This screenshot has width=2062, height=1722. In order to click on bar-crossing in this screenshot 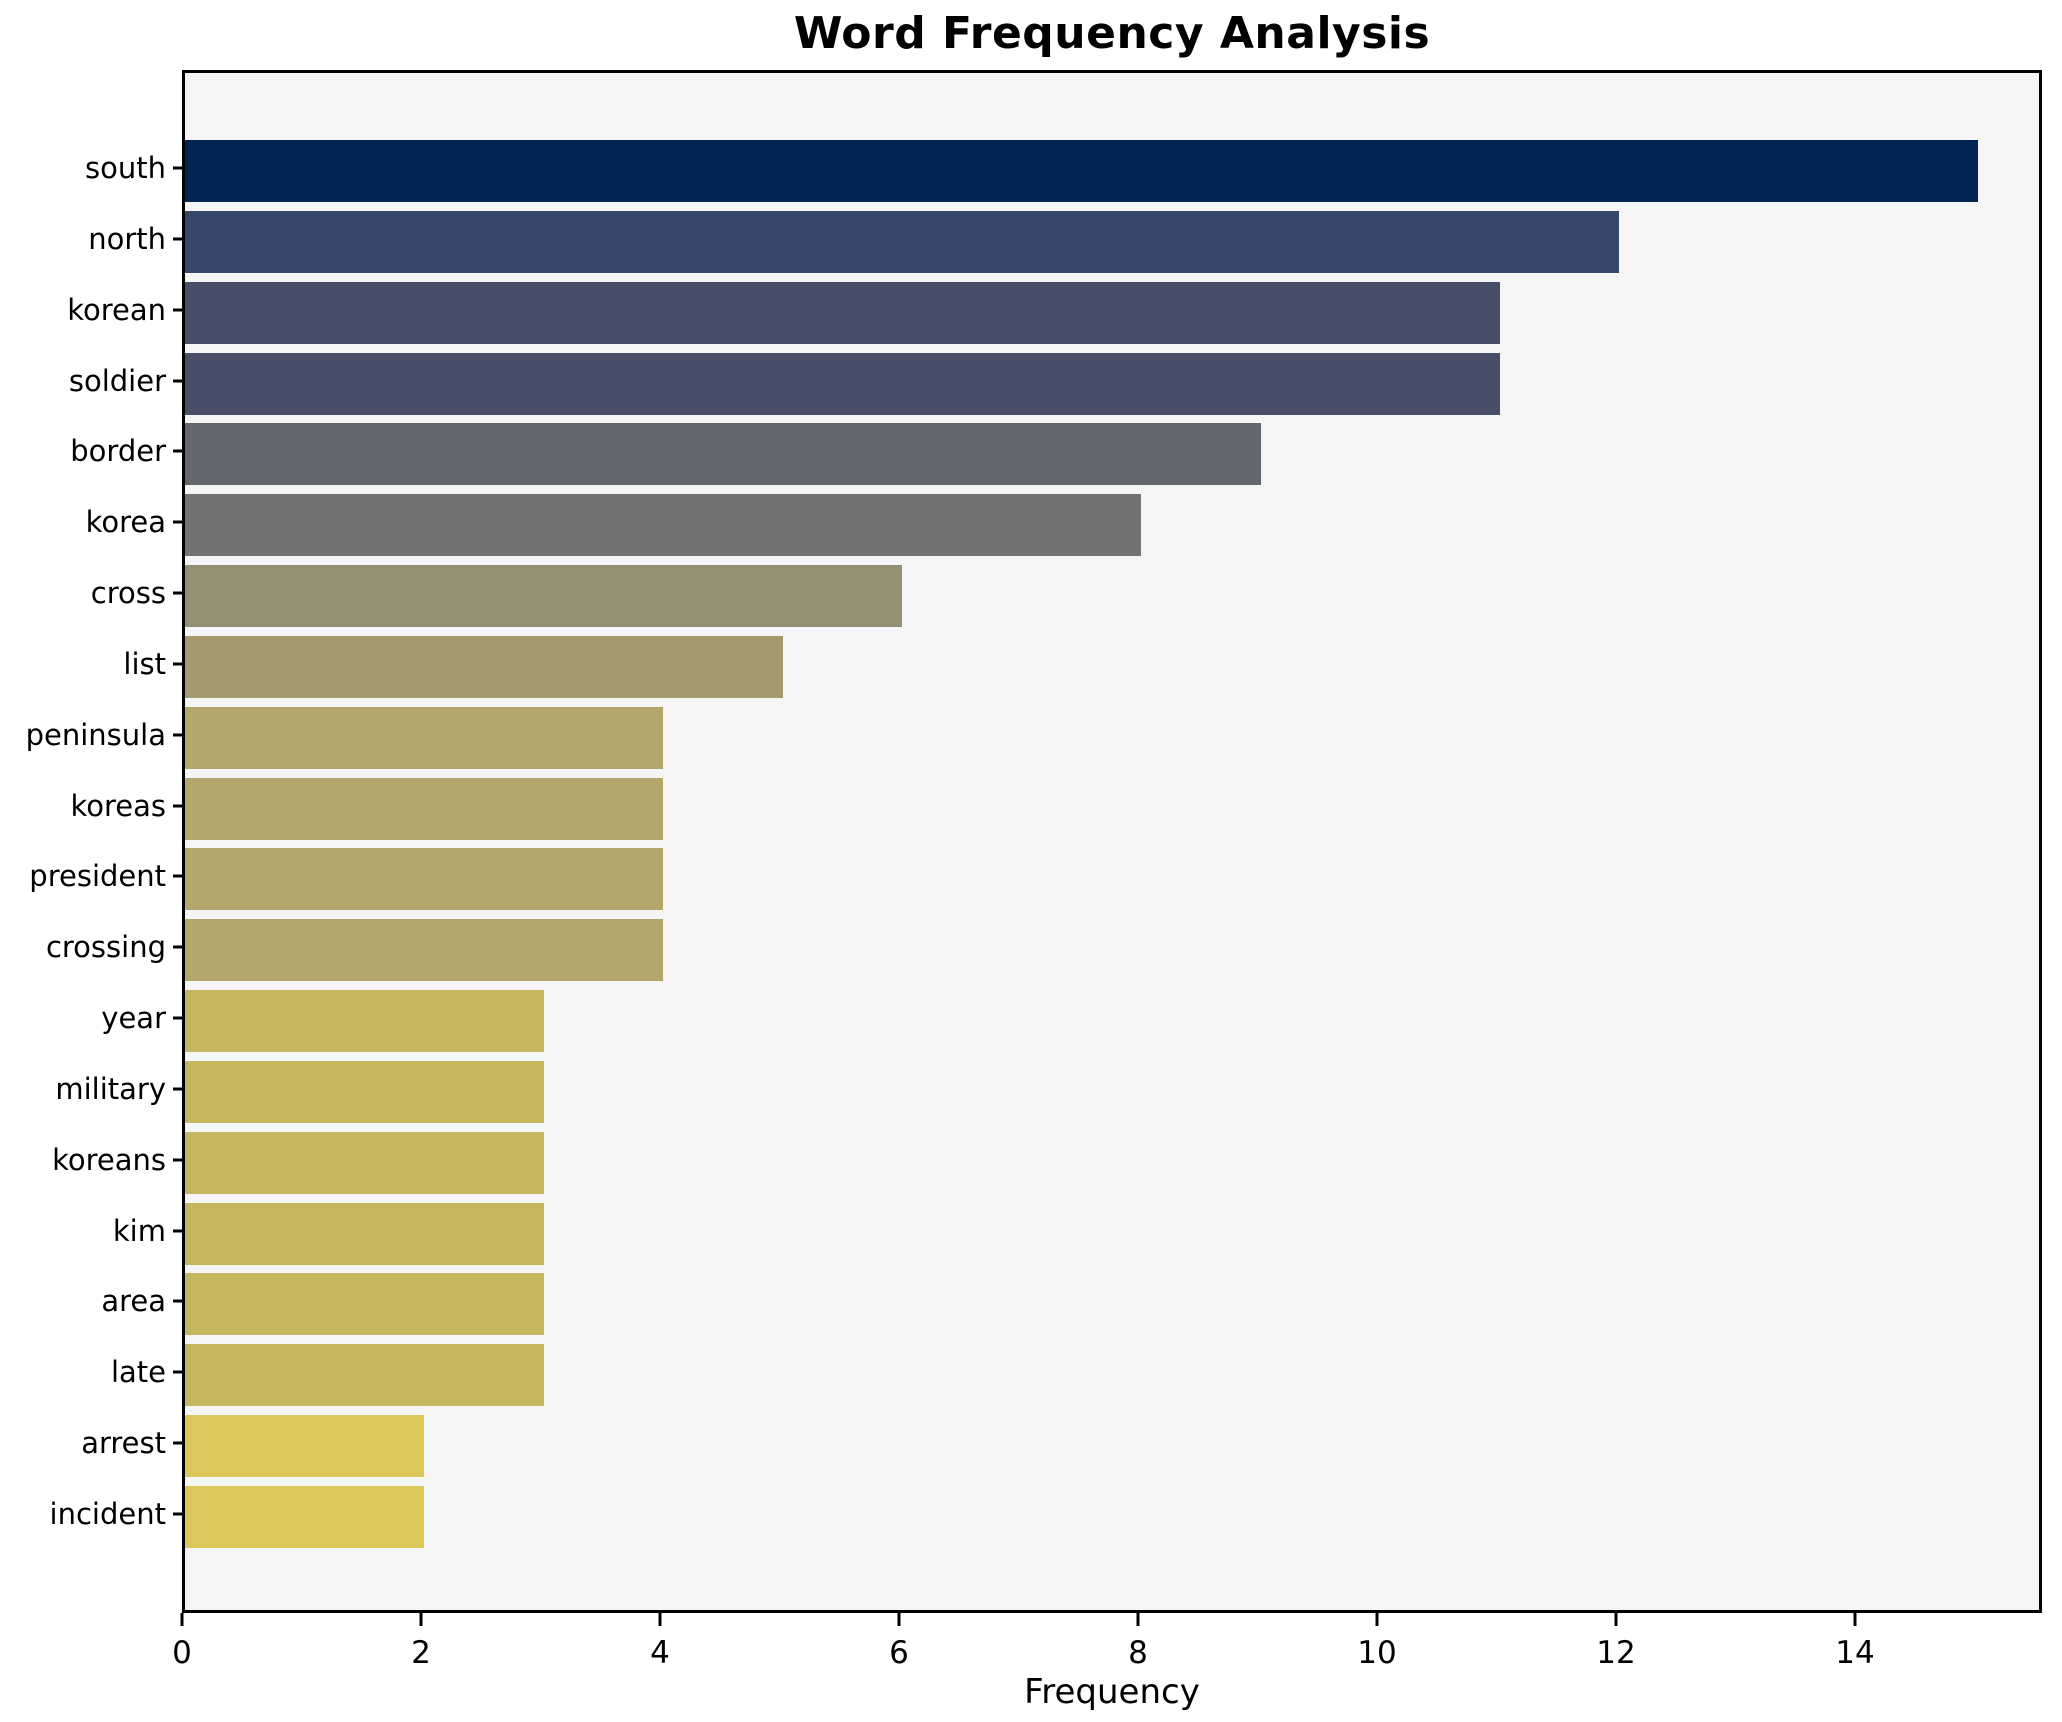, I will do `click(424, 950)`.